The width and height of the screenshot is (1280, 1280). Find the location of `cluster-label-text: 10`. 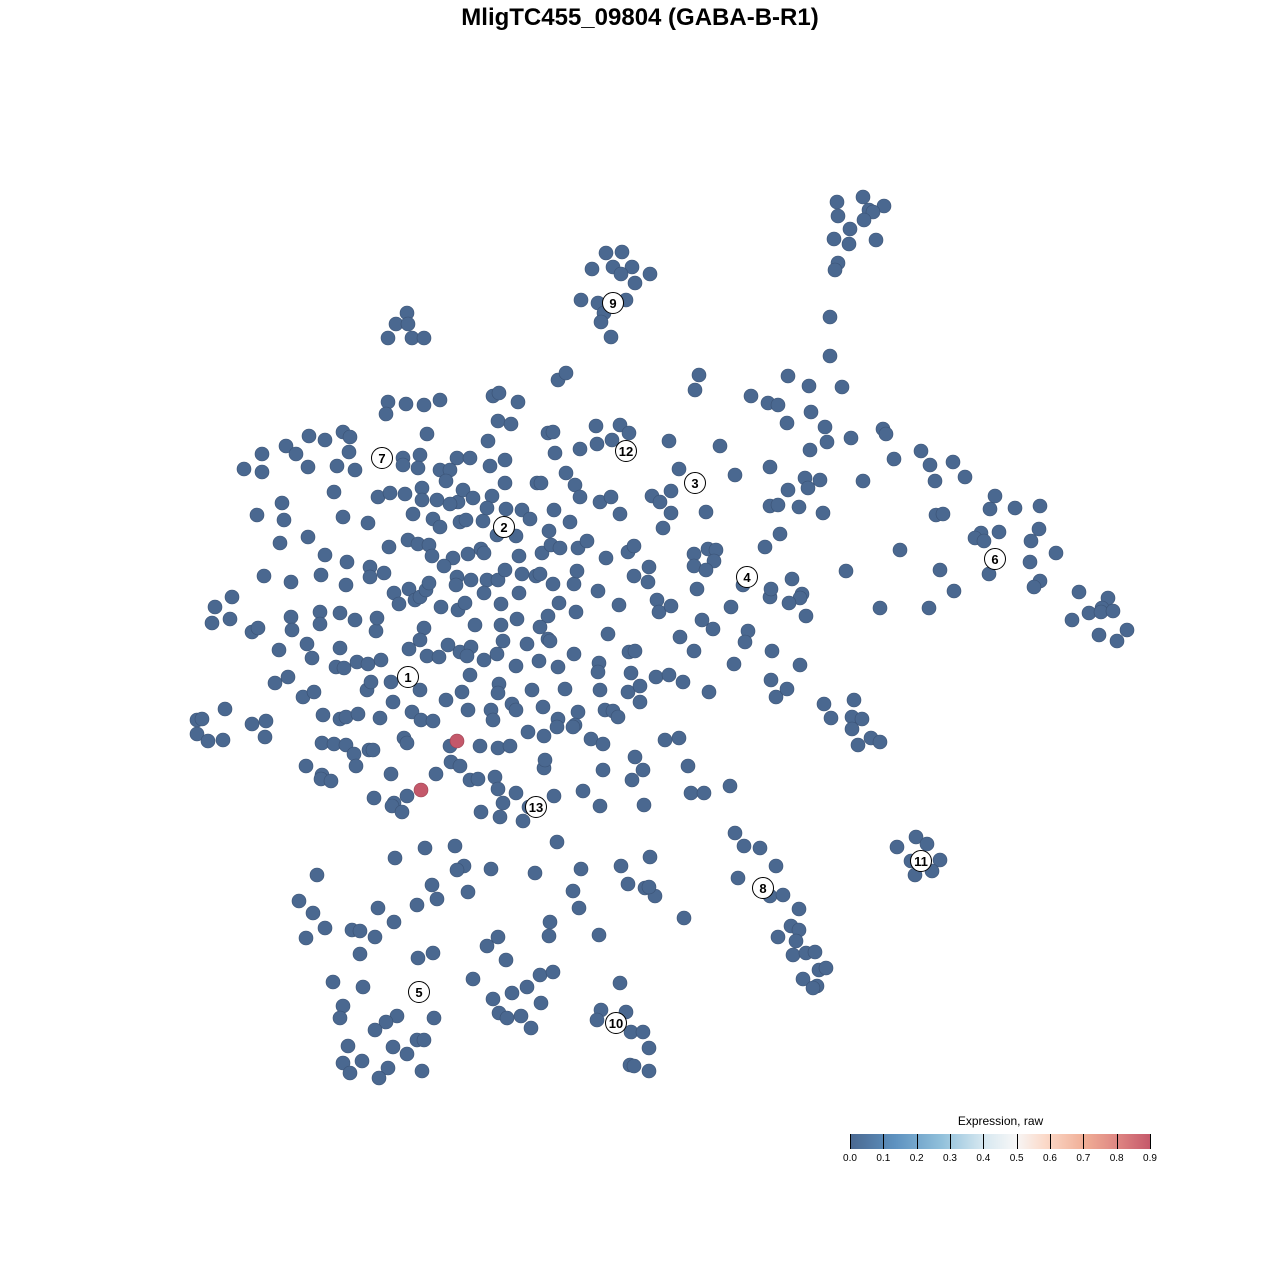

cluster-label-text: 10 is located at coordinates (616, 1023).